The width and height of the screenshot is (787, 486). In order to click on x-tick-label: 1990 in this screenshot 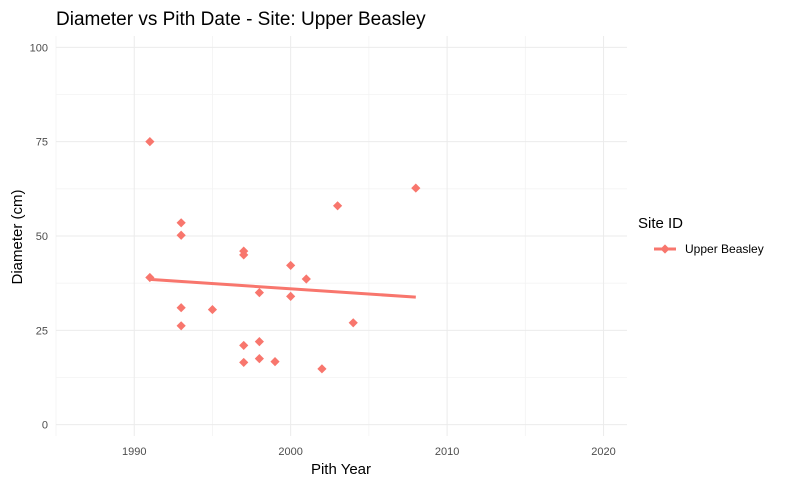, I will do `click(134, 452)`.